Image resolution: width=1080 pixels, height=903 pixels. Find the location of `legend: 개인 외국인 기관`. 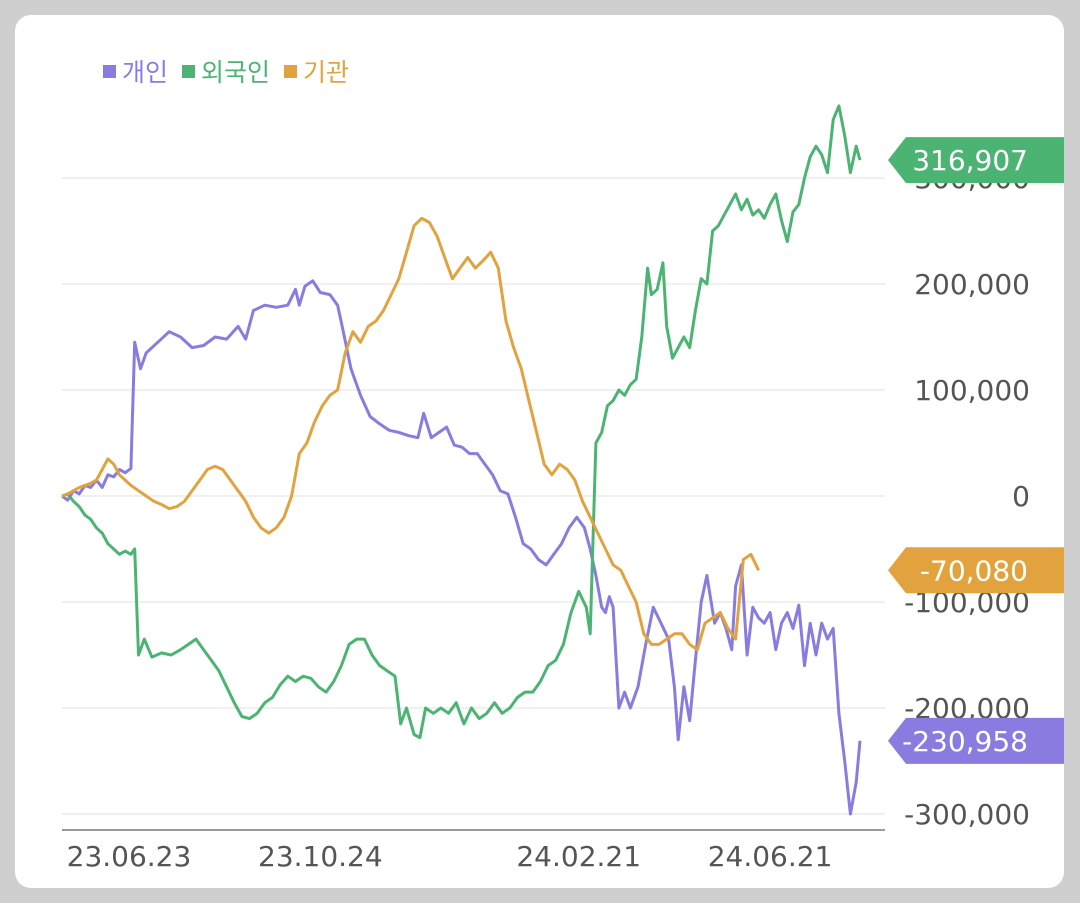

legend: 개인 외국인 기관 is located at coordinates (226, 71).